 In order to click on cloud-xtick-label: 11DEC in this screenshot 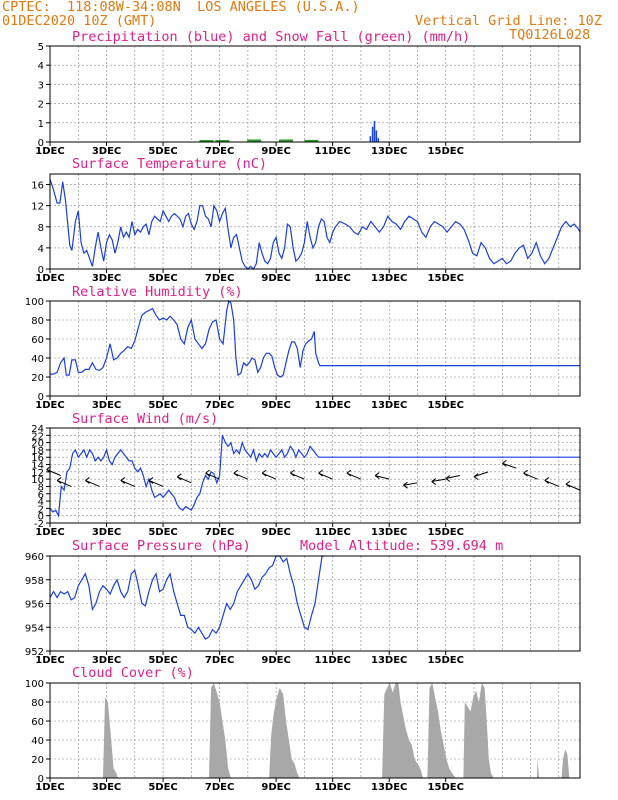, I will do `click(332, 787)`.